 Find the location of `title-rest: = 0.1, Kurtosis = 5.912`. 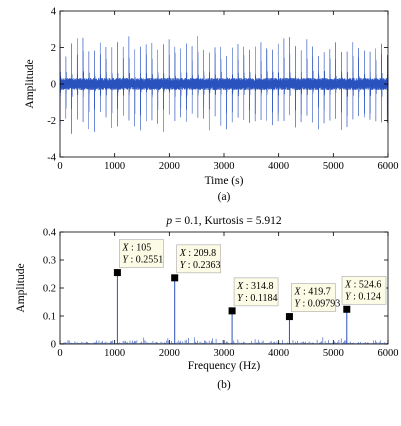

title-rest: = 0.1, Kurtosis = 5.912 is located at coordinates (227, 221).